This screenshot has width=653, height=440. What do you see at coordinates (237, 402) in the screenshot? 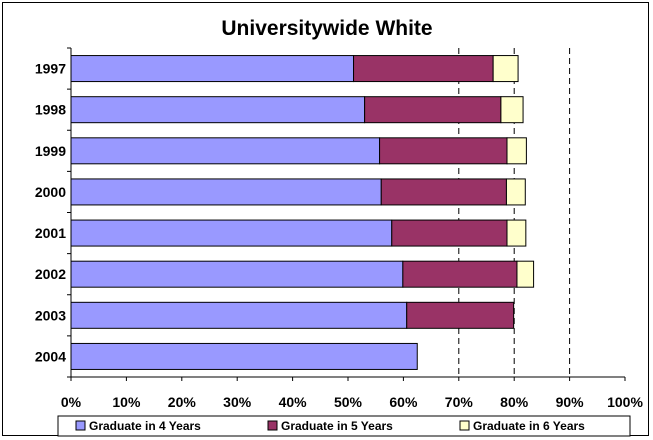
I see `x-tick-label: 30%` at bounding box center [237, 402].